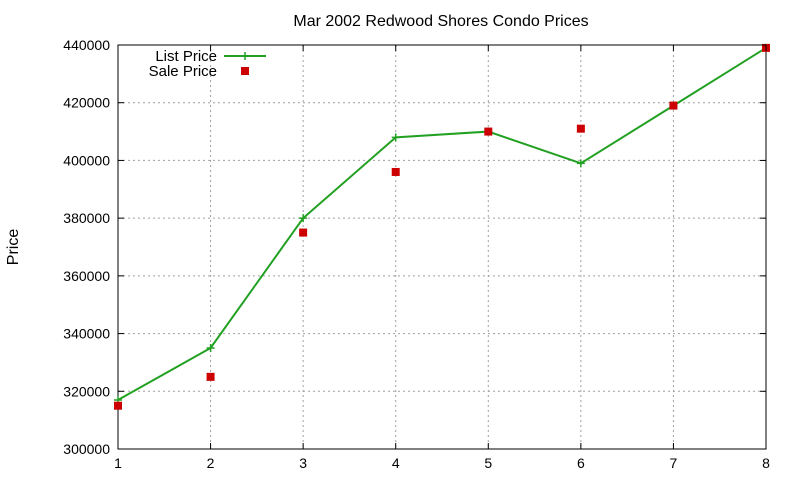 Image resolution: width=800 pixels, height=480 pixels. What do you see at coordinates (581, 463) in the screenshot?
I see `x-tick-label: 6` at bounding box center [581, 463].